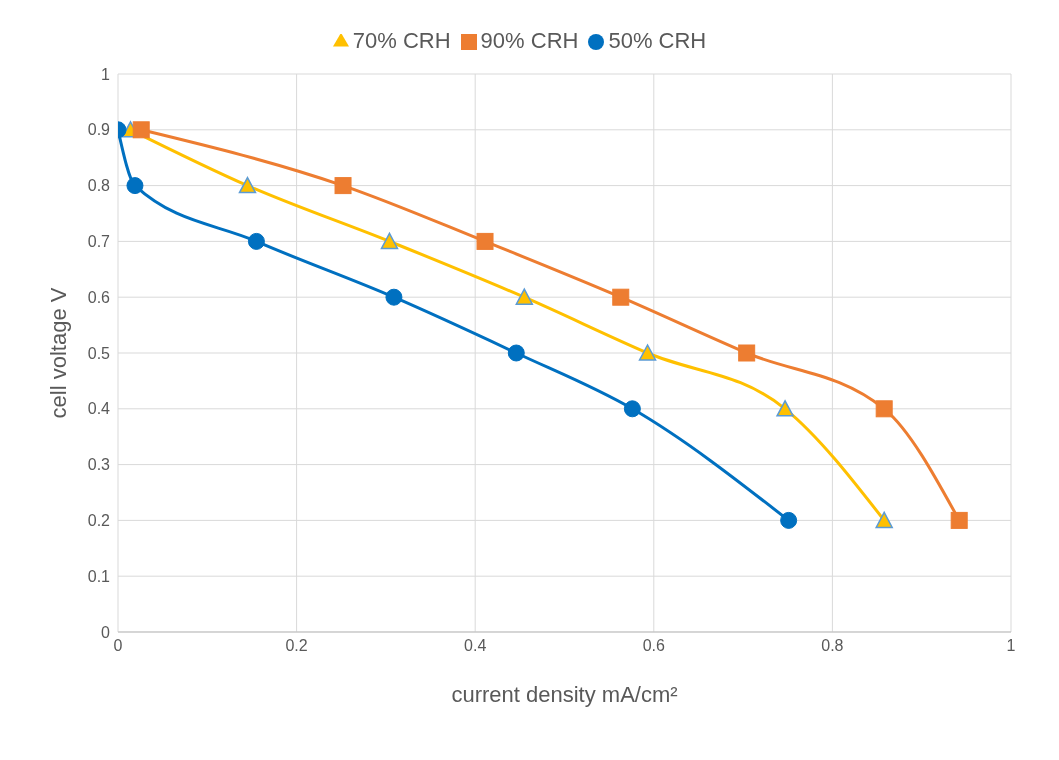 The height and width of the screenshot is (760, 1059). I want to click on y-tick-label: 0.8, so click(99, 186).